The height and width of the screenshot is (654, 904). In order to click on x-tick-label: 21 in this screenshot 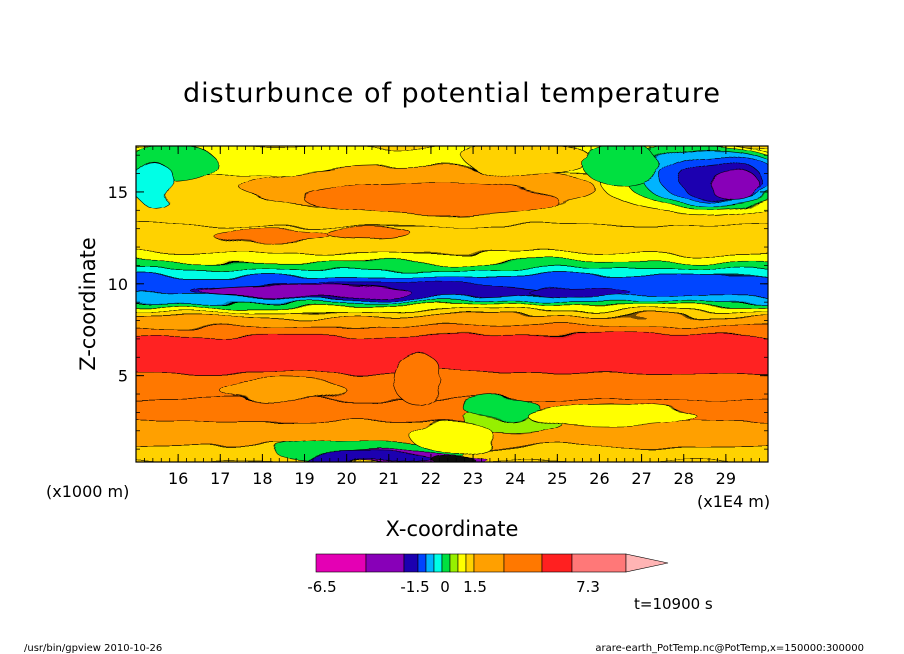, I will do `click(389, 478)`.